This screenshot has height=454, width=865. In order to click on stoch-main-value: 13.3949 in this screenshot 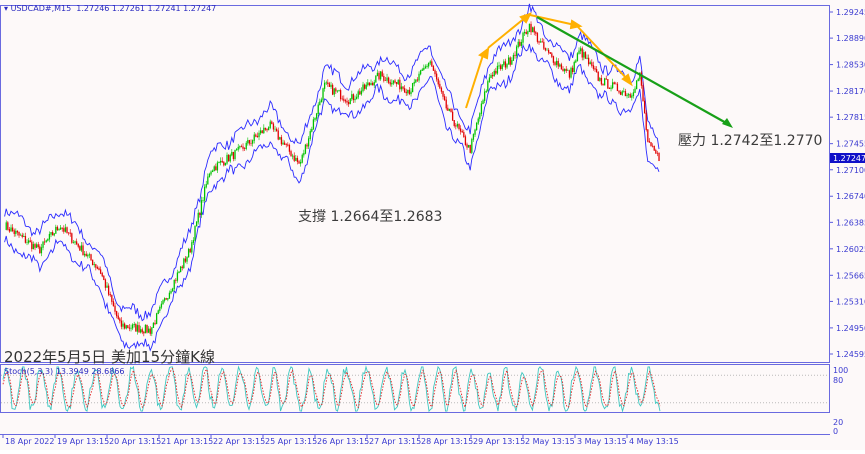, I will do `click(72, 371)`.